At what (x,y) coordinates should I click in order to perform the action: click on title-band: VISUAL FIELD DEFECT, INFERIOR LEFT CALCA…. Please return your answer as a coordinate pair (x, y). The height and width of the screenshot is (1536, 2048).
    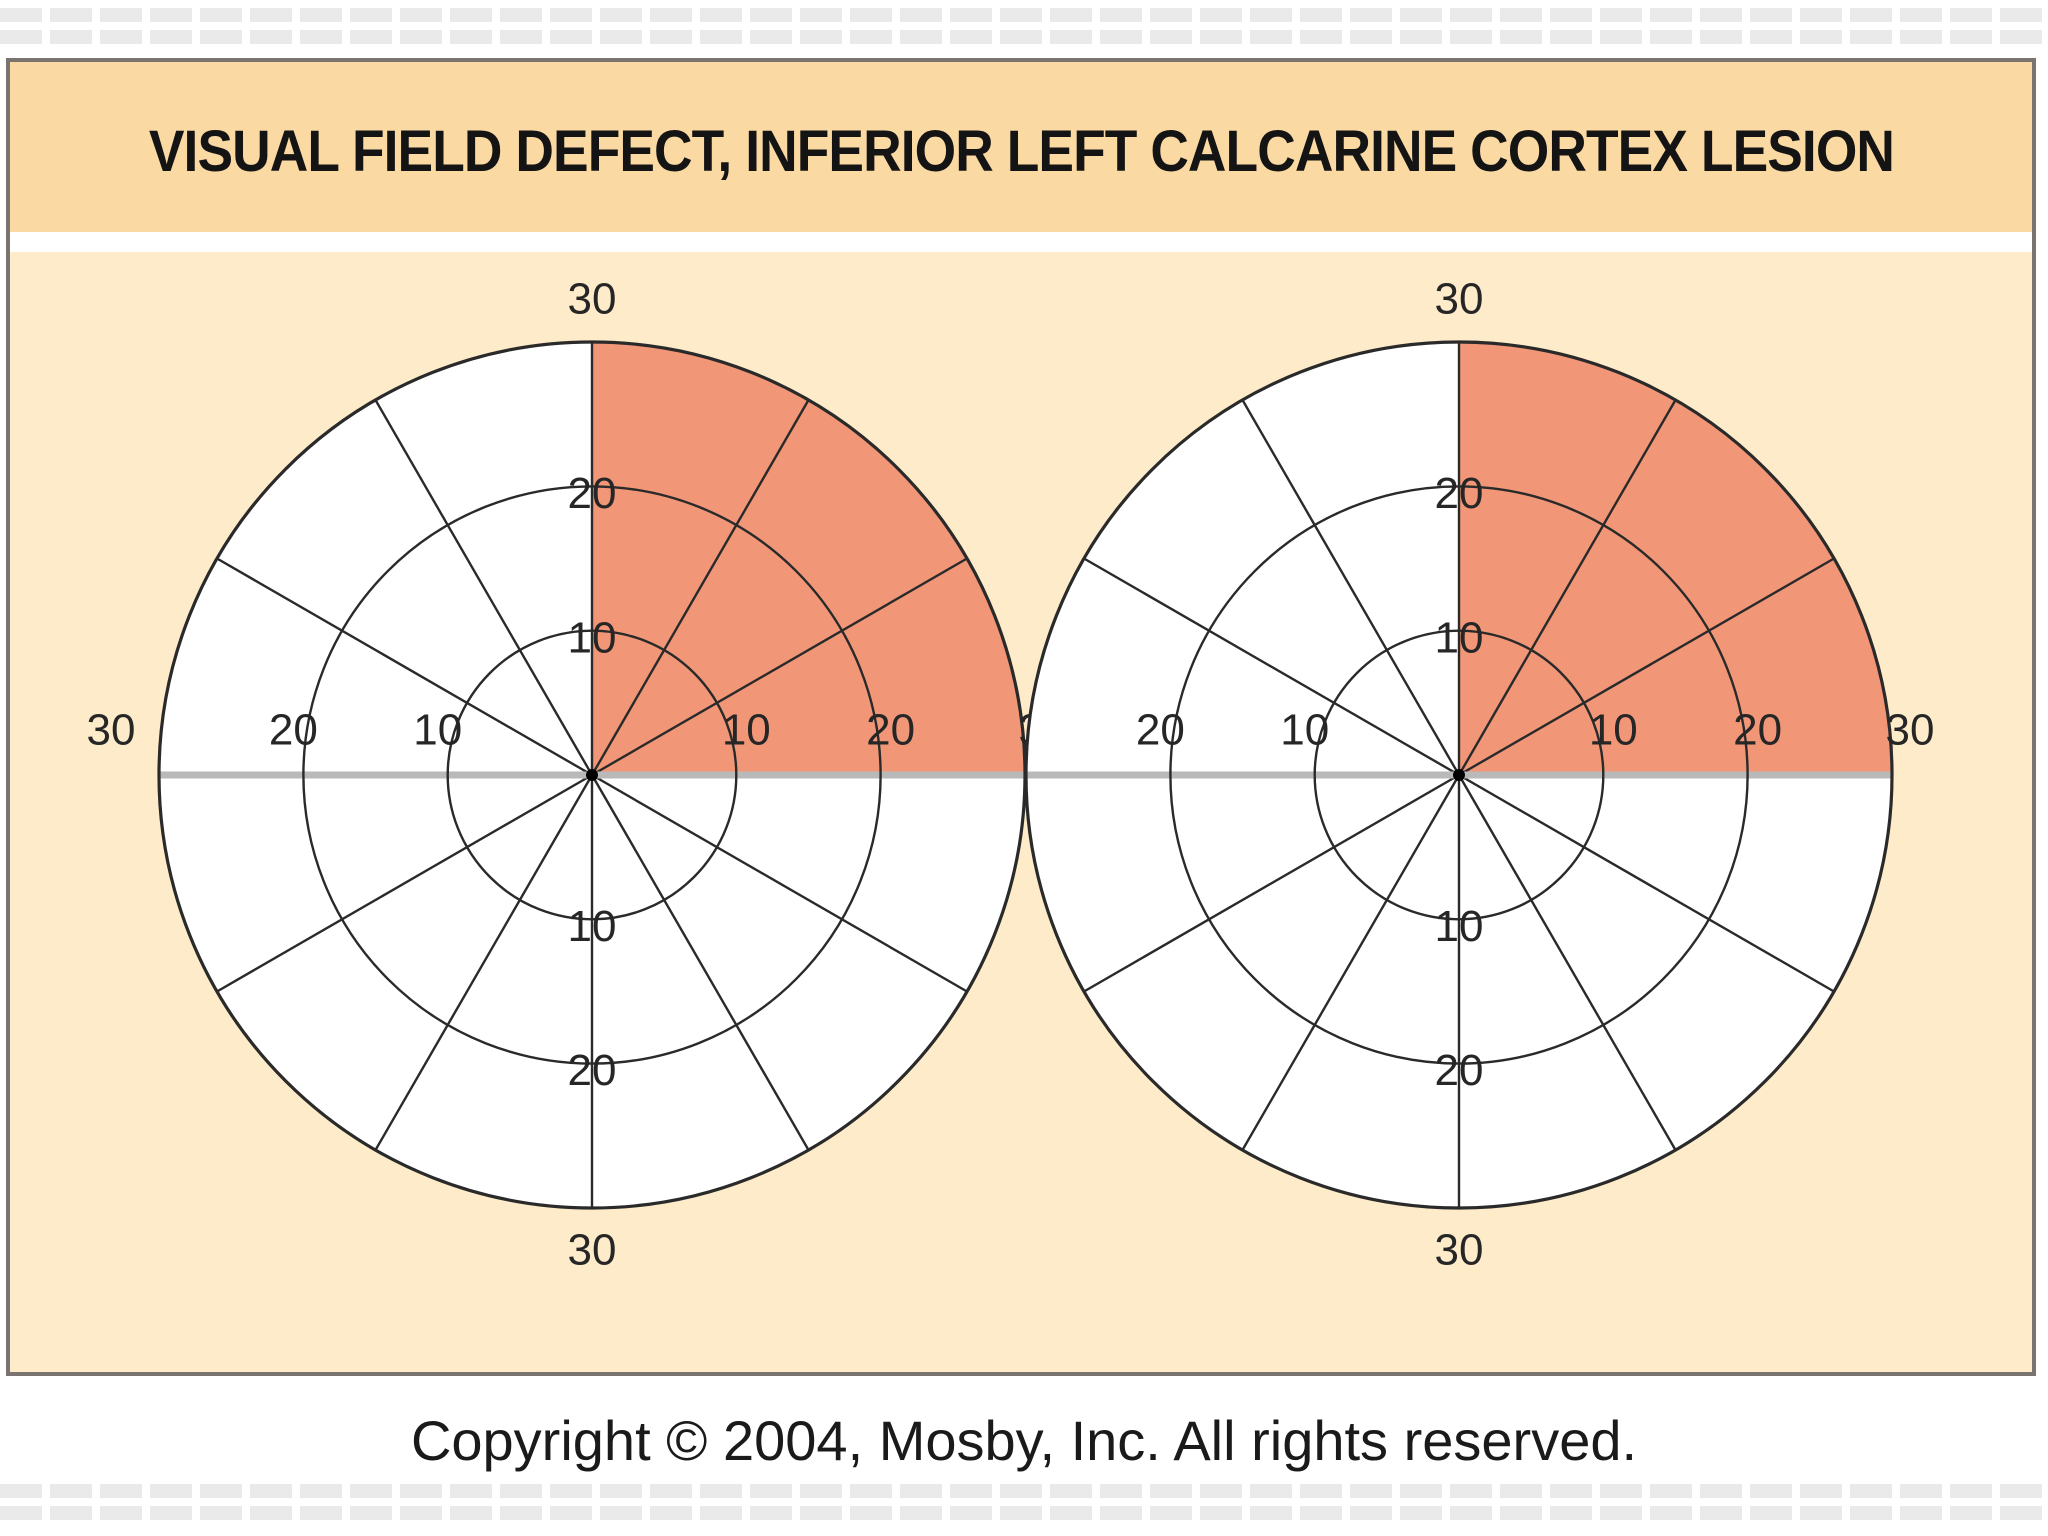
    Looking at the image, I should click on (1021, 147).